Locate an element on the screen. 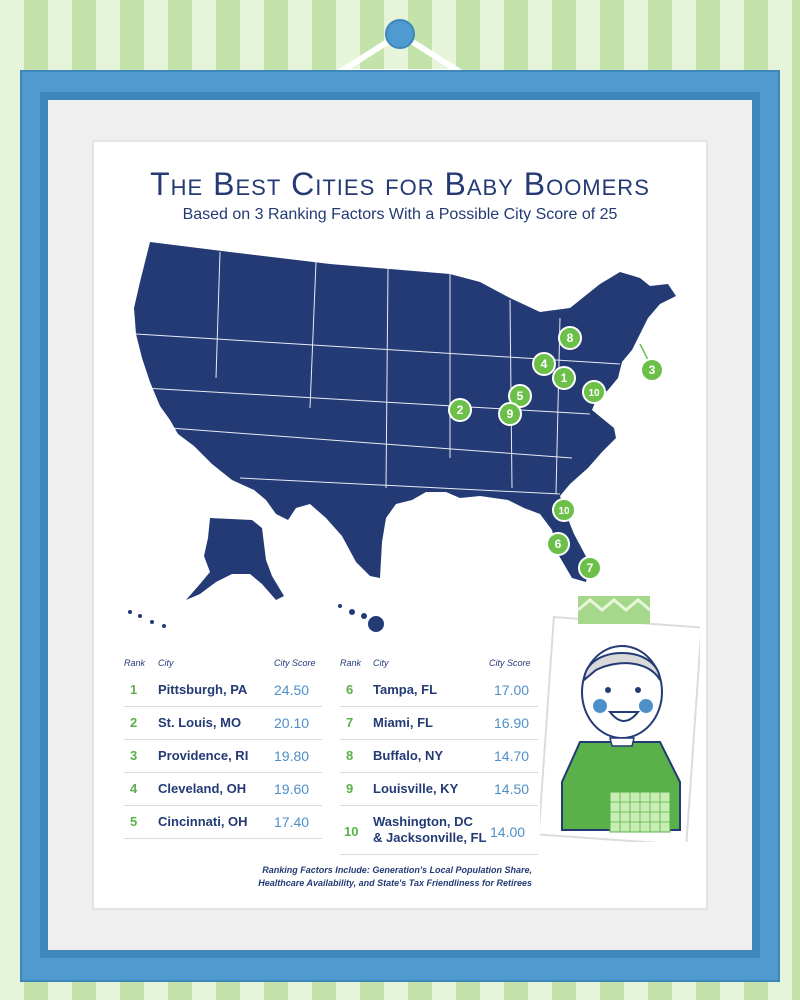 This screenshot has width=800, height=1000. marker-1: 1 is located at coordinates (564, 378).